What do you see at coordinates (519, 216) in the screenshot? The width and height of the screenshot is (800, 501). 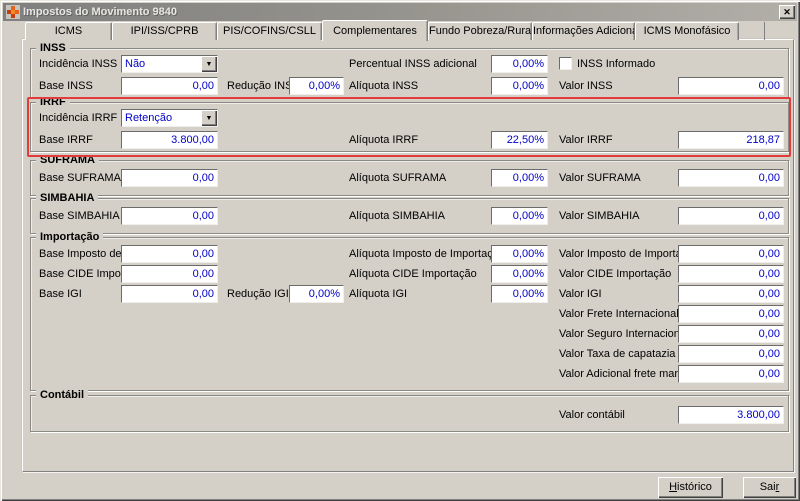 I see `simbahia-aliquota-input: 0,00%` at bounding box center [519, 216].